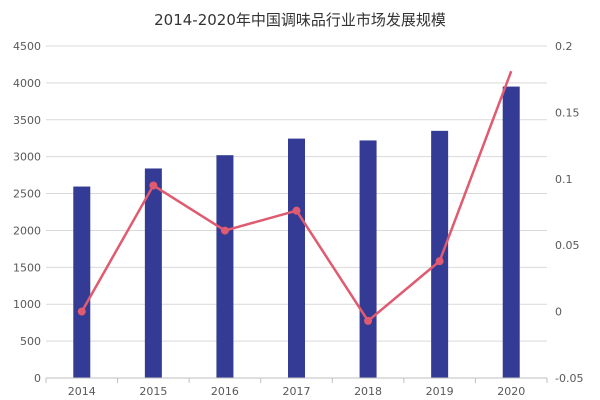 This screenshot has height=400, width=600. I want to click on y-left-tick-label: 4000, so click(27, 83).